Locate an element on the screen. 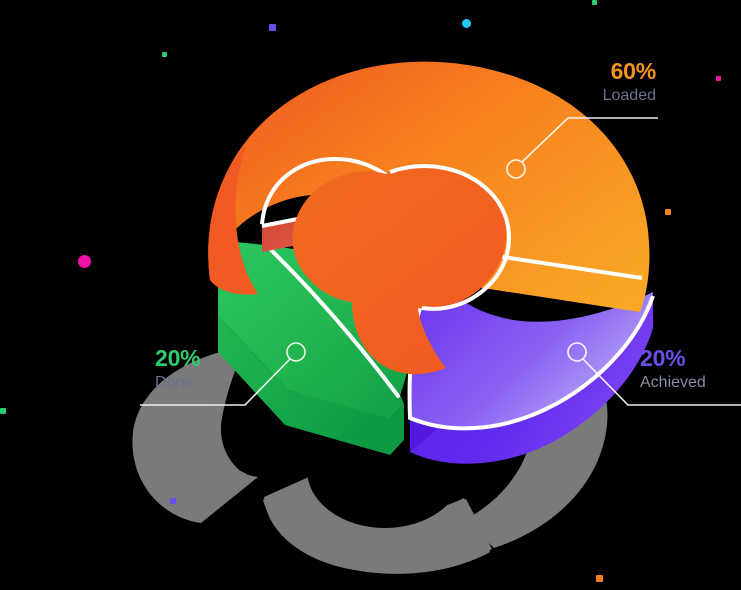 The width and height of the screenshot is (741, 590). callout-done-marker is located at coordinates (296, 352).